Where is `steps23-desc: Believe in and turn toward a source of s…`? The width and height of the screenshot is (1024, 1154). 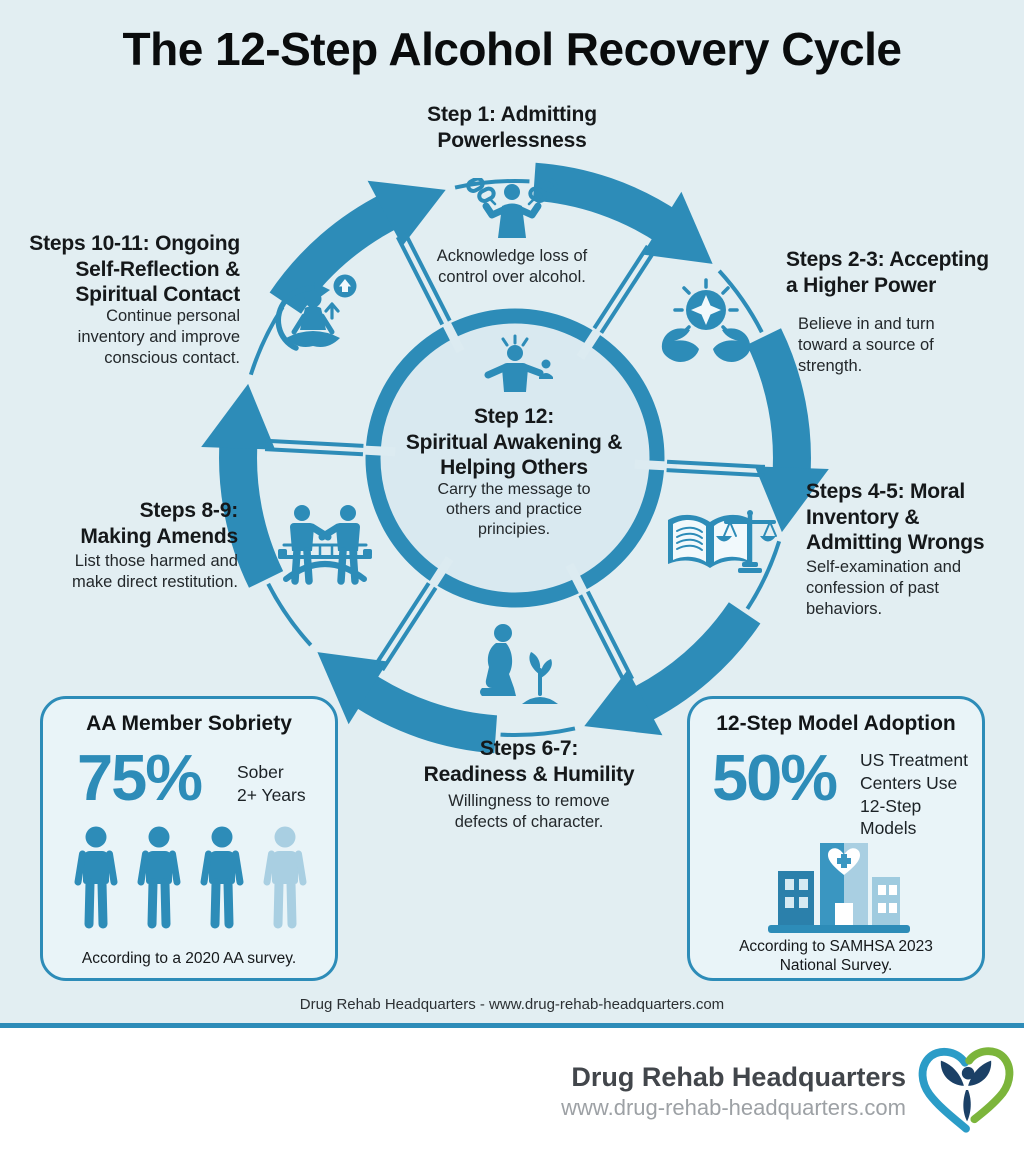
steps23-desc: Believe in and turn toward a source of s… is located at coordinates (866, 345).